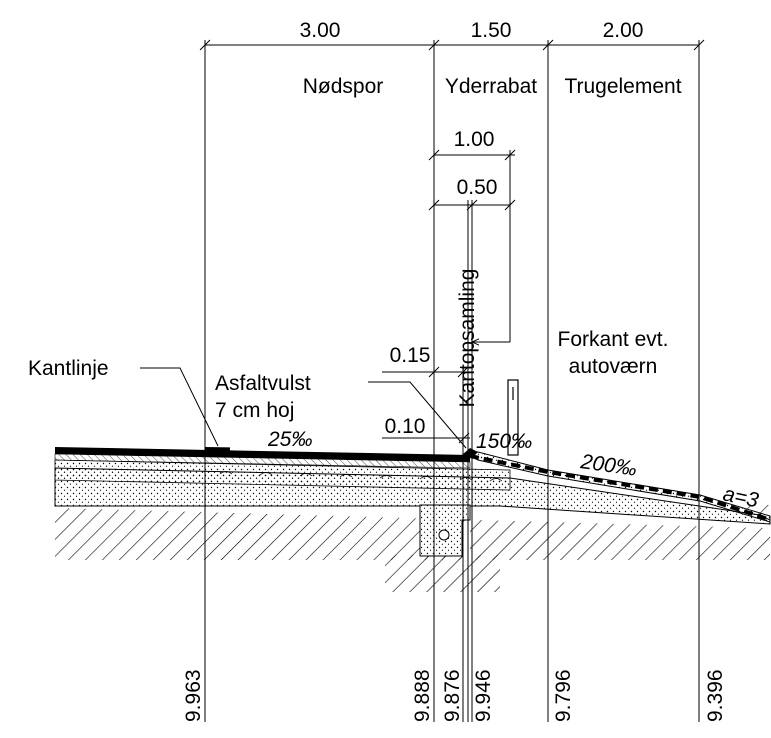 The width and height of the screenshot is (771, 738). Describe the element at coordinates (452, 45) in the screenshot. I see `top-dimension-chain` at that location.